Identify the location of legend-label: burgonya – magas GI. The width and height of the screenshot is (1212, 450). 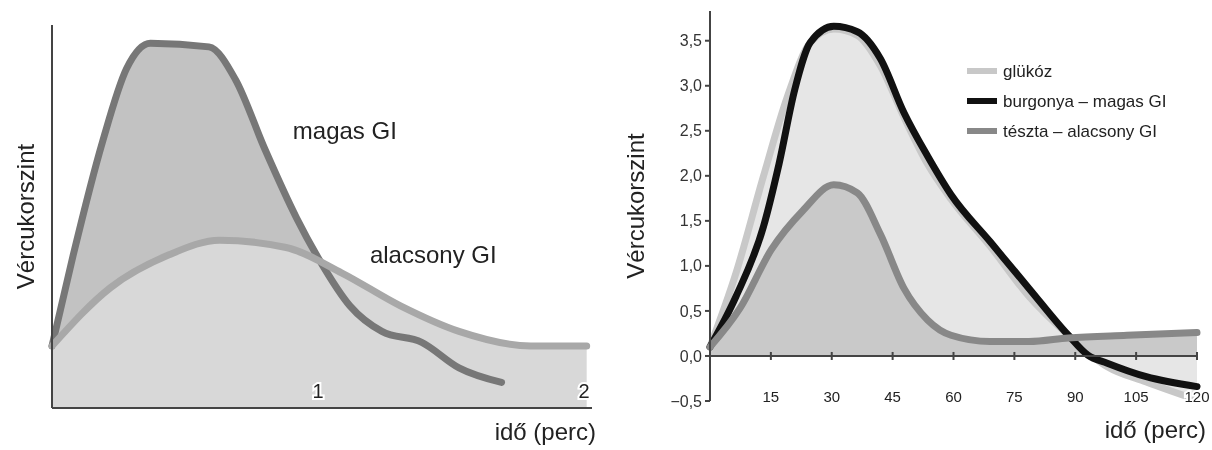
(1085, 101).